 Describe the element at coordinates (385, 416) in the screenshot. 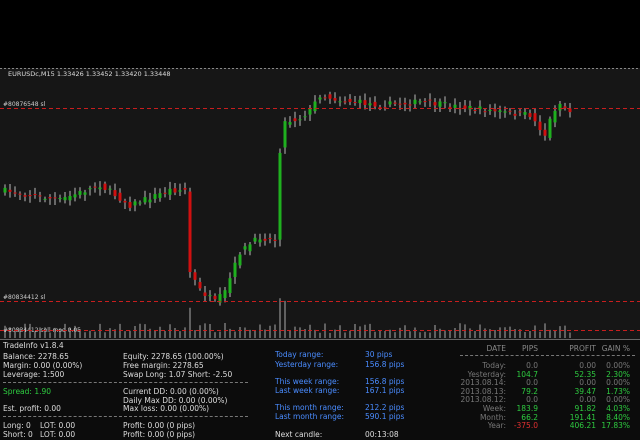

I see `range-value: 590.1 pips` at that location.